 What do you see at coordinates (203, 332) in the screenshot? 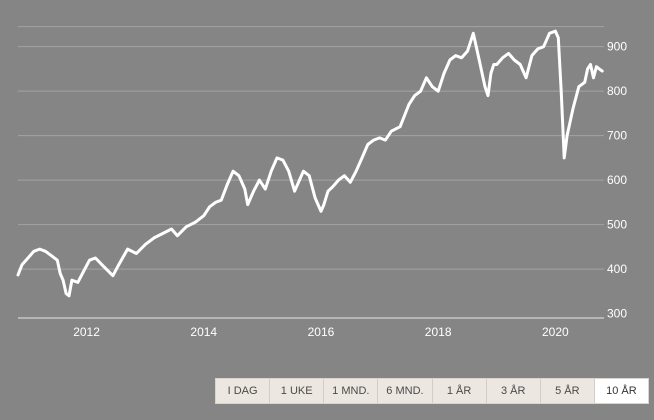
I see `x-tick-label: 2014` at bounding box center [203, 332].